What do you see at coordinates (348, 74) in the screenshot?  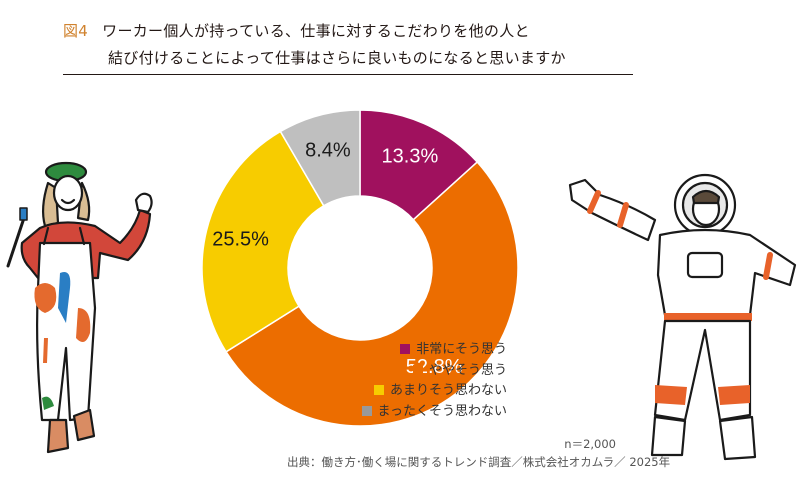 I see `title-divider` at bounding box center [348, 74].